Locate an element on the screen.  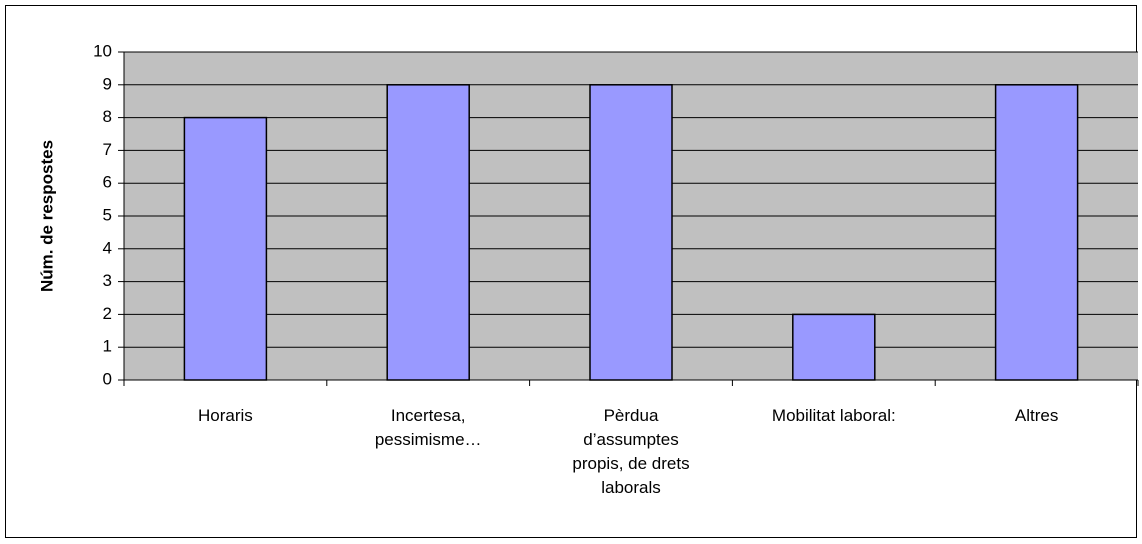
y-tick-label: 7 is located at coordinates (107, 149).